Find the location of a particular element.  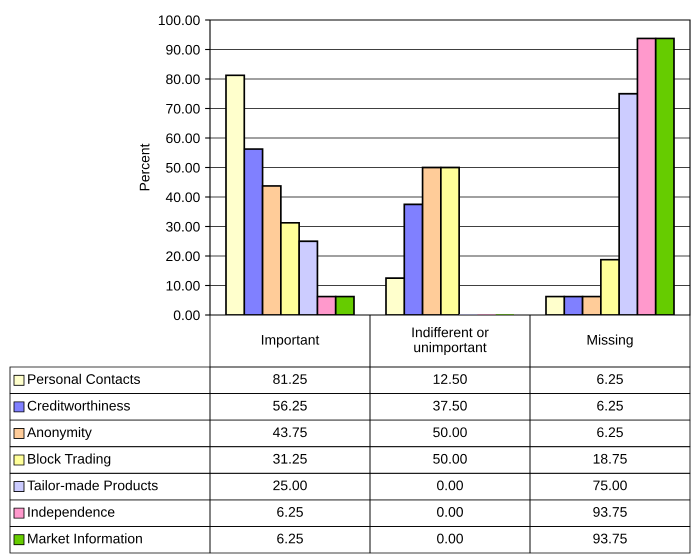

legend-label: Market Information is located at coordinates (85, 538).